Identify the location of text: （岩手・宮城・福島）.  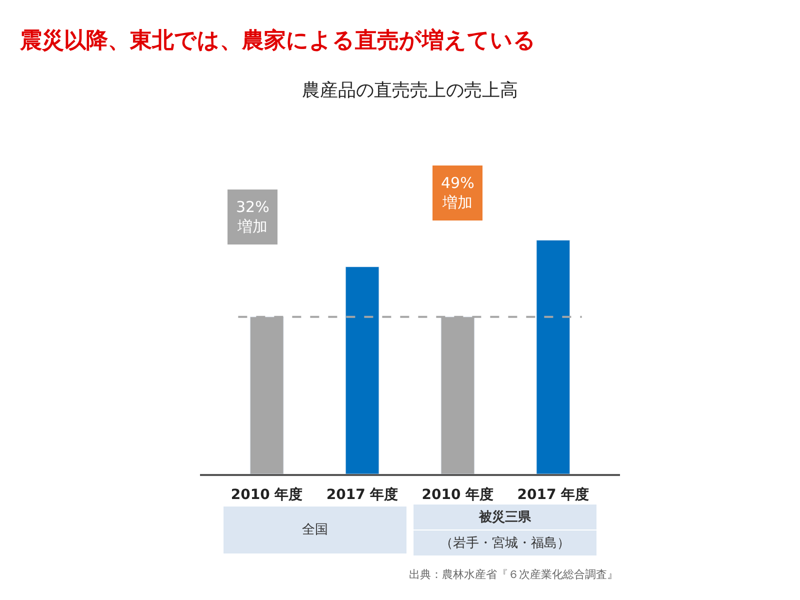
(505, 543).